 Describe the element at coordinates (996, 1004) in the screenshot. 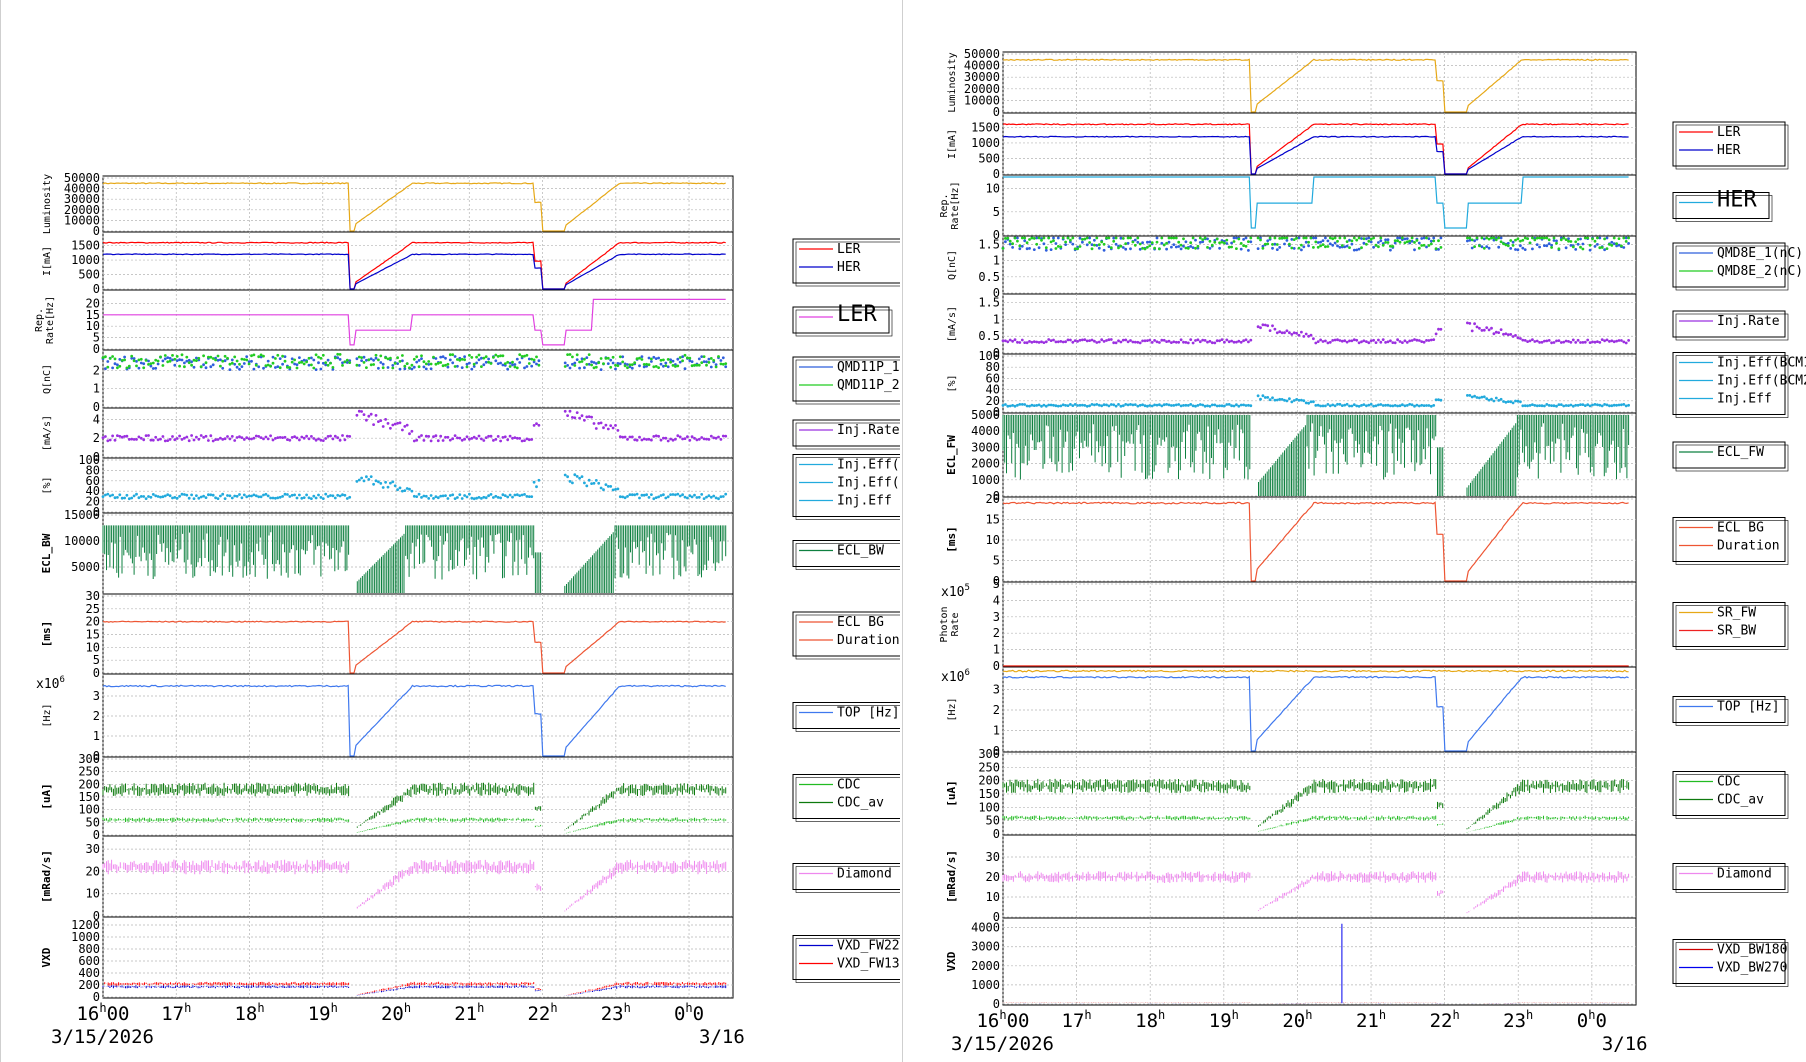

I see `her-vxd-ytick: 0` at that location.